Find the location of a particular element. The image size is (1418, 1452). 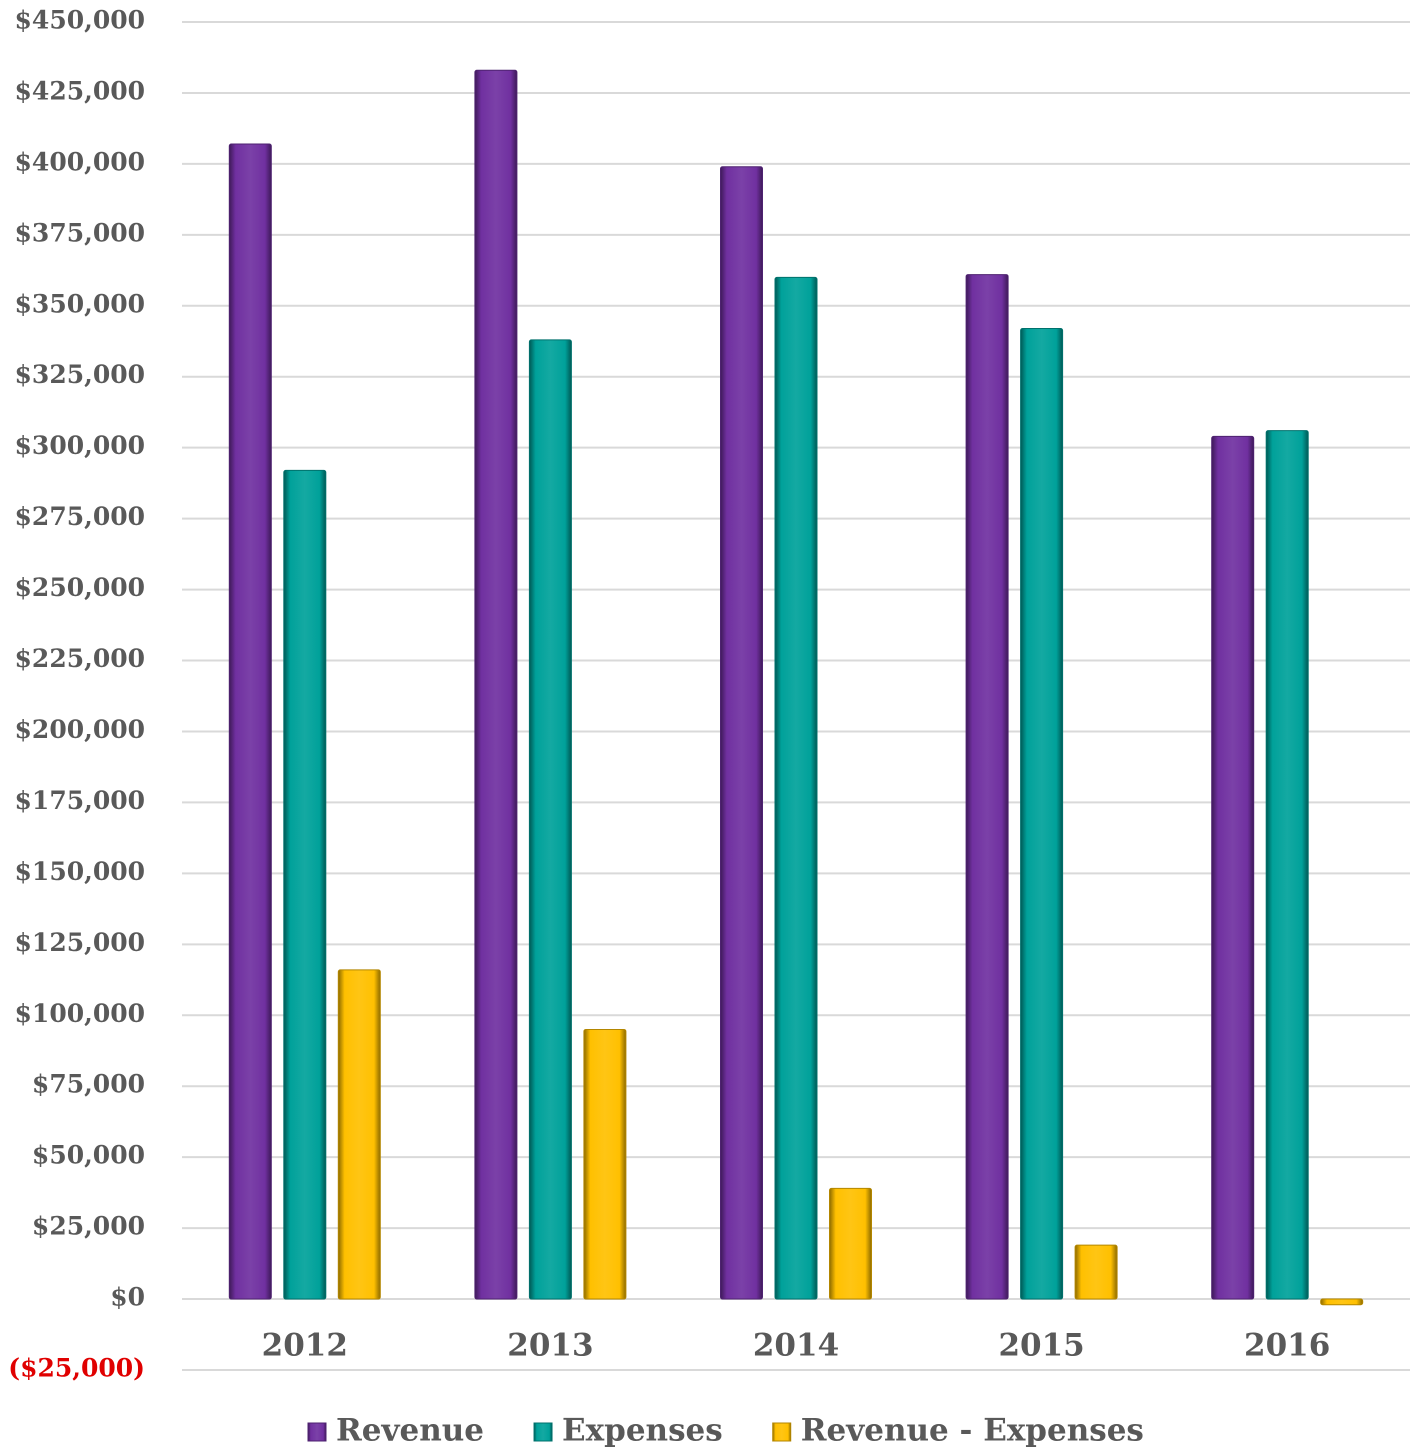

legend-label: Expenses is located at coordinates (642, 1431).